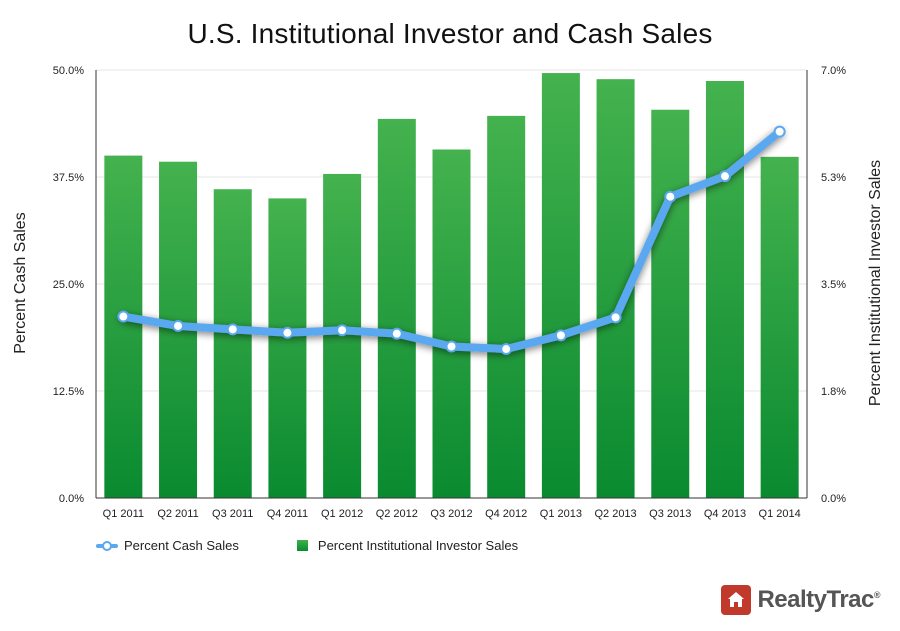 This screenshot has width=900, height=631. What do you see at coordinates (725, 514) in the screenshot?
I see `x-tick-label: Q4 2013` at bounding box center [725, 514].